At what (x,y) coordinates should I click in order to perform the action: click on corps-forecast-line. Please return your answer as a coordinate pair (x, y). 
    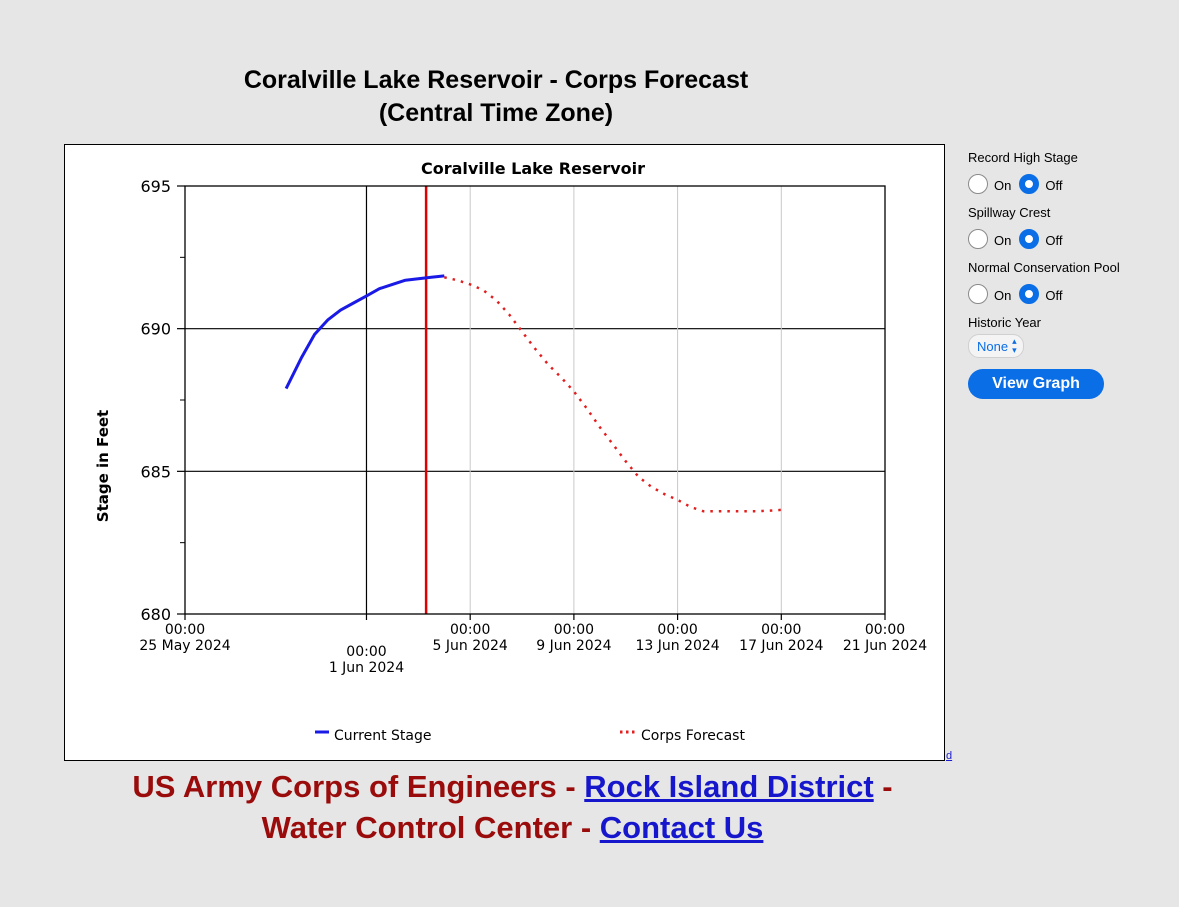
    Looking at the image, I should click on (613, 394).